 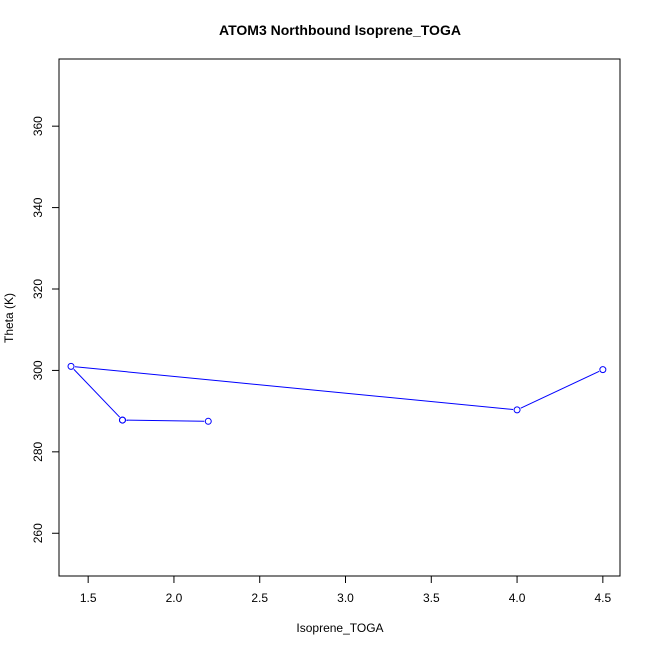 I want to click on x-tick-label: 2.0, so click(x=174, y=598).